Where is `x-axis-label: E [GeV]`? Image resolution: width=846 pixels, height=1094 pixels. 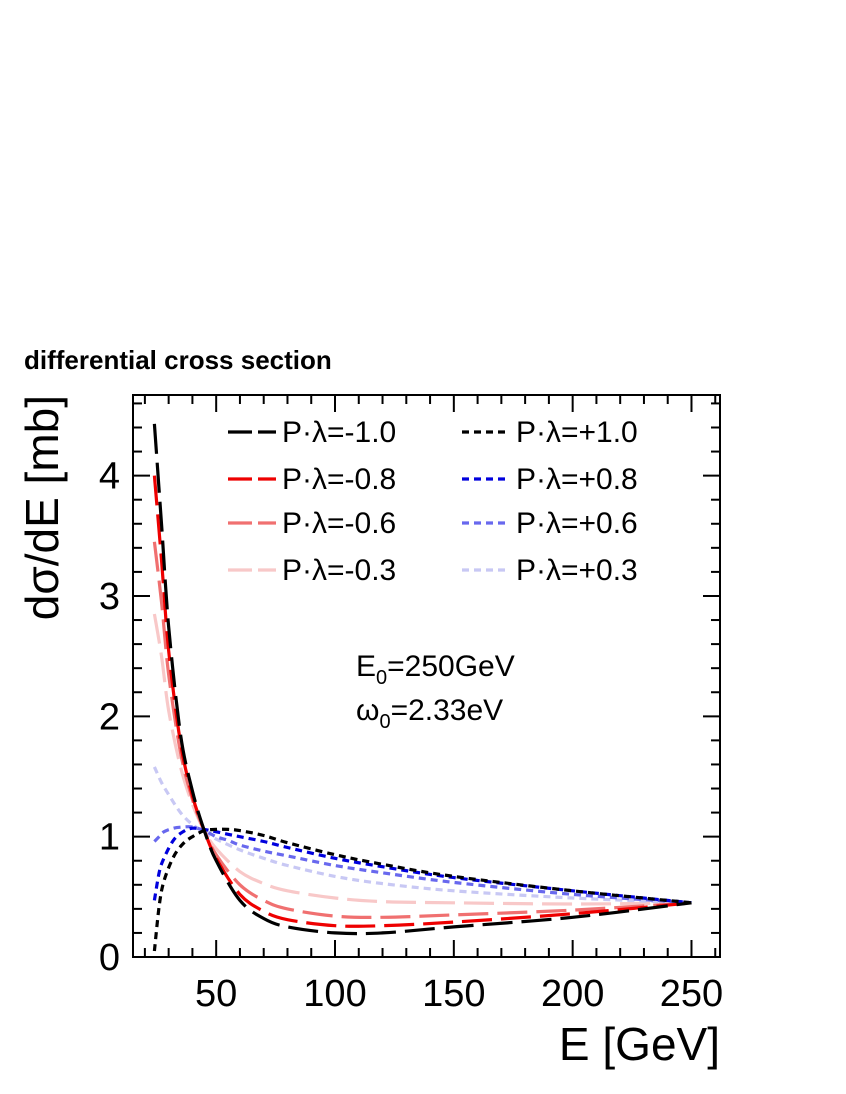 x-axis-label: E [GeV] is located at coordinates (639, 1044).